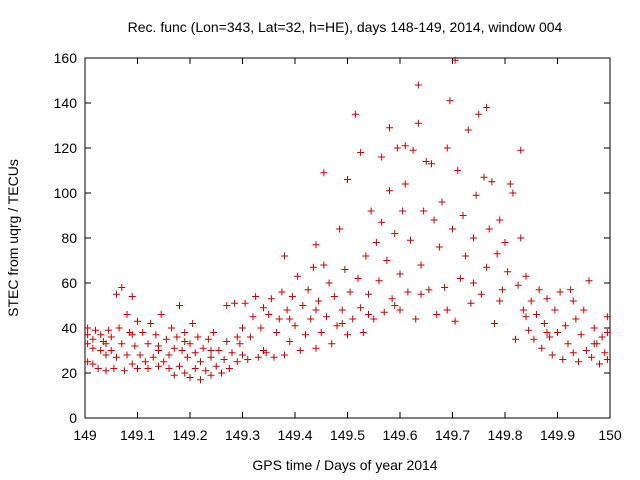 The image size is (640, 480). I want to click on x-tick-label: 149.1, so click(137, 435).